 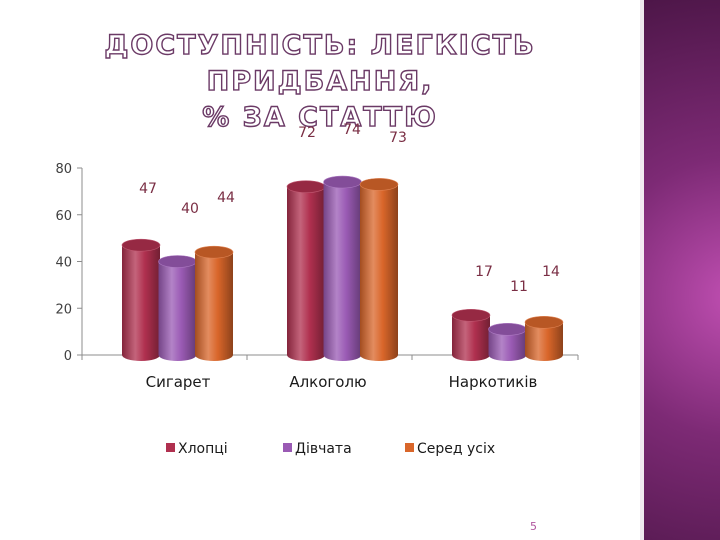 What do you see at coordinates (178, 382) in the screenshot?
I see `x-category-label: Сигарет` at bounding box center [178, 382].